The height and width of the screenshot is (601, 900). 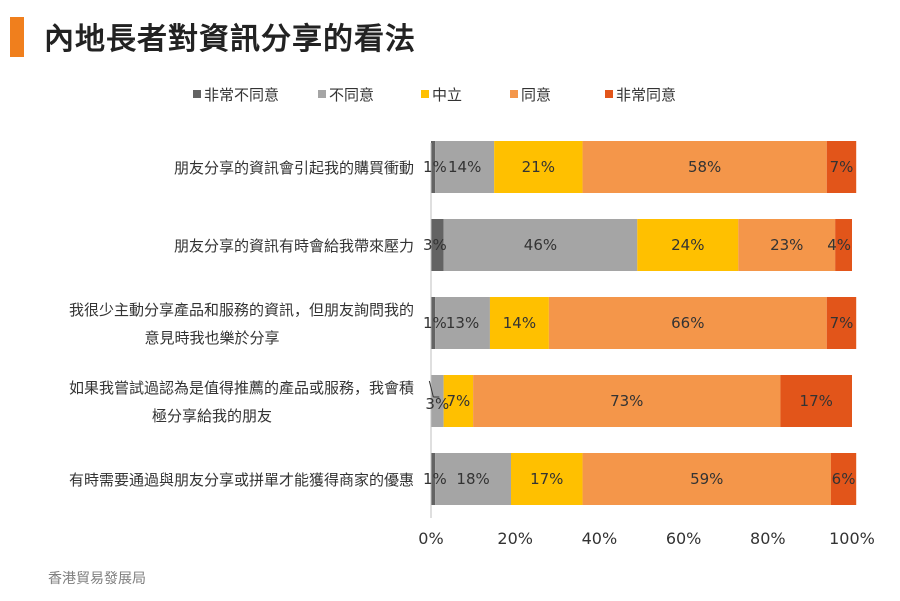 I want to click on title-accent-bar, so click(x=17, y=37).